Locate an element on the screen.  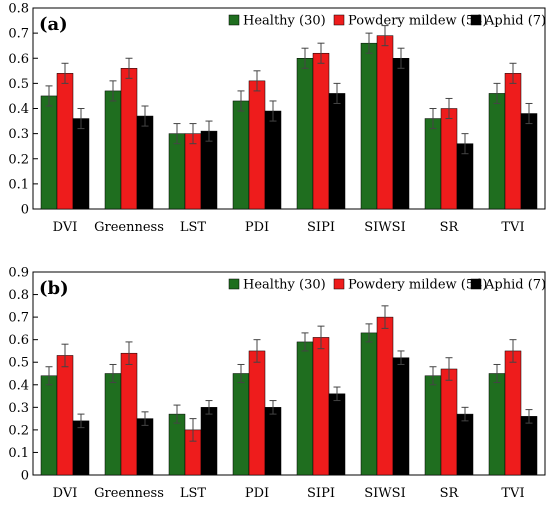
panel-label: (b) is located at coordinates (54, 288).